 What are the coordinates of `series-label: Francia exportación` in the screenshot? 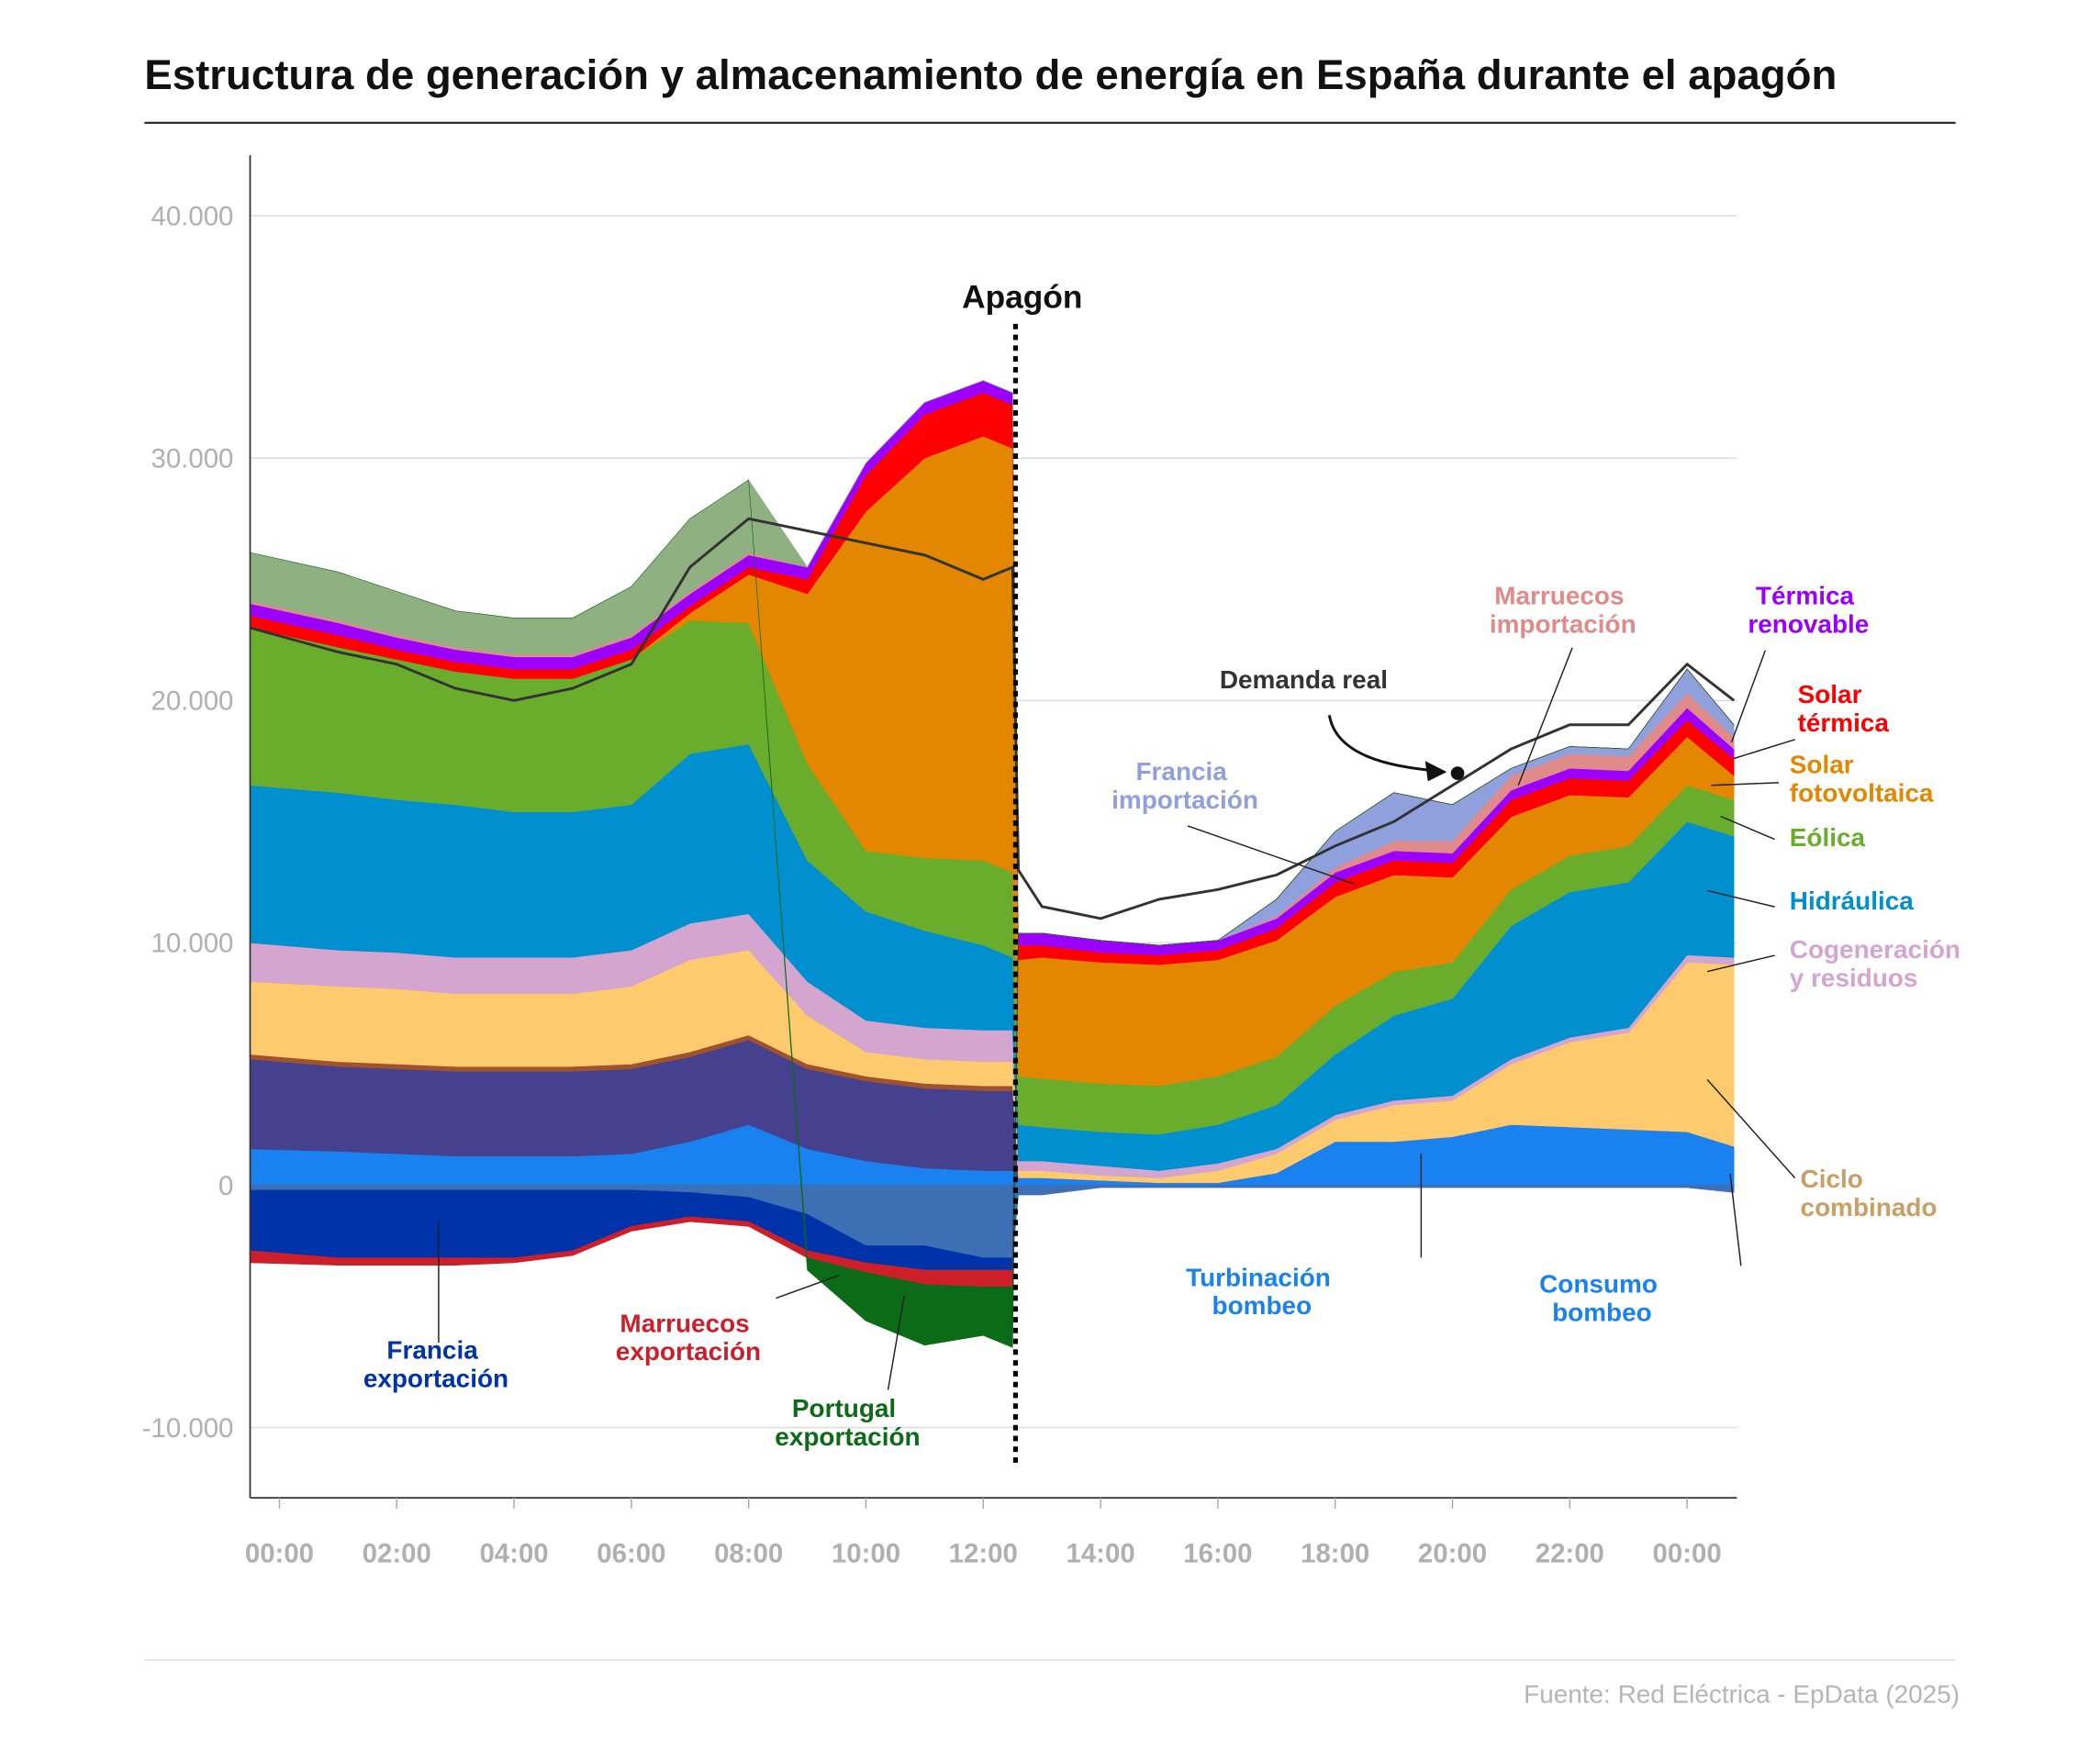 It's located at (436, 1364).